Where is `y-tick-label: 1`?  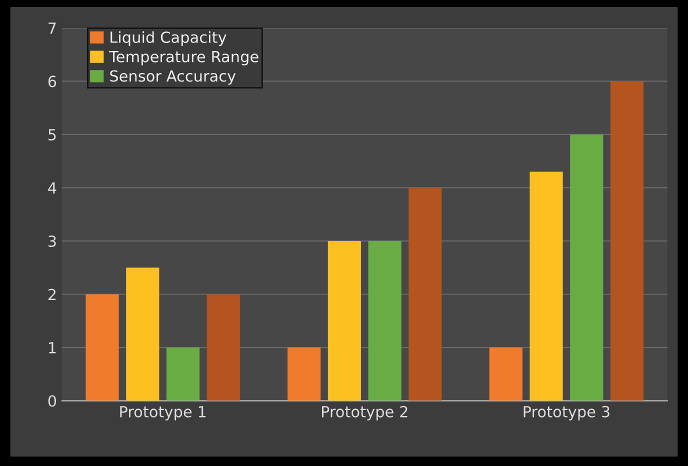 y-tick-label: 1 is located at coordinates (52, 348).